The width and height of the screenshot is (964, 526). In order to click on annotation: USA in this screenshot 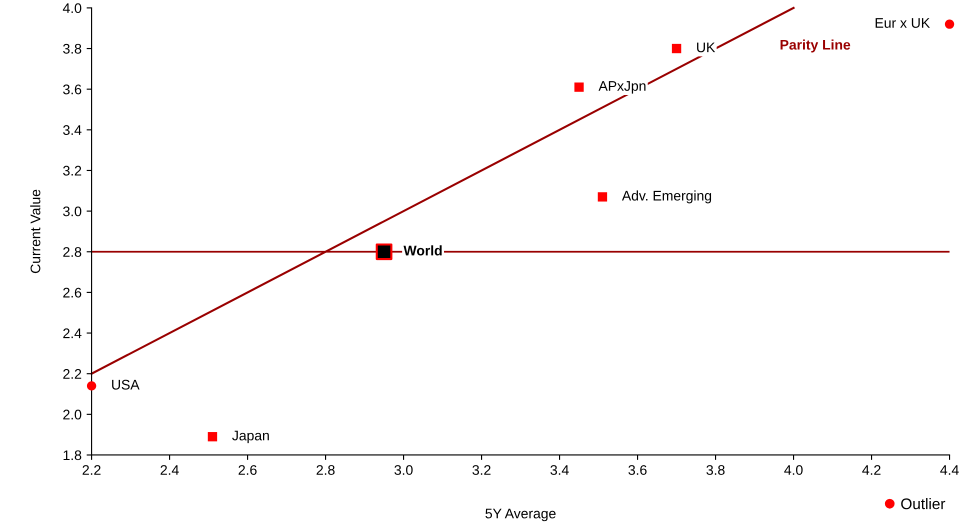, I will do `click(126, 385)`.